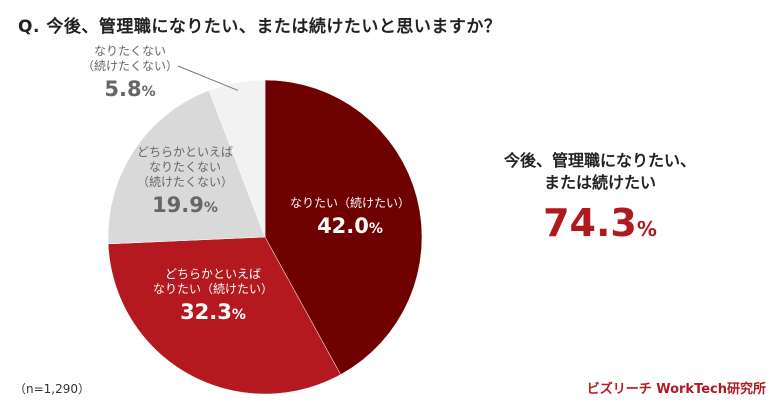  I want to click on leader-line, so click(208, 78).